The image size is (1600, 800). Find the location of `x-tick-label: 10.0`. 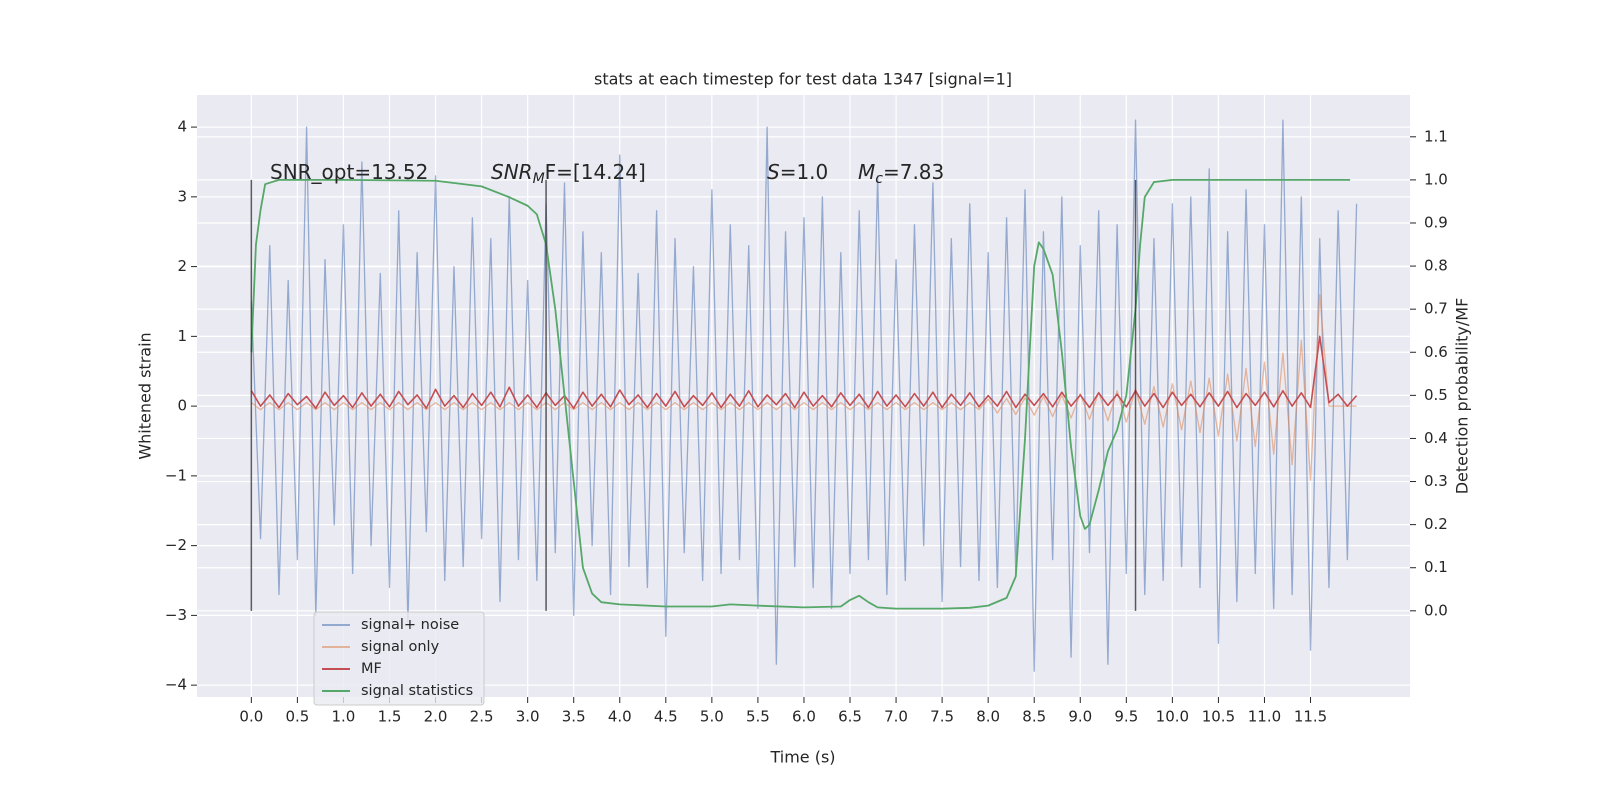

x-tick-label: 10.0 is located at coordinates (1172, 717).